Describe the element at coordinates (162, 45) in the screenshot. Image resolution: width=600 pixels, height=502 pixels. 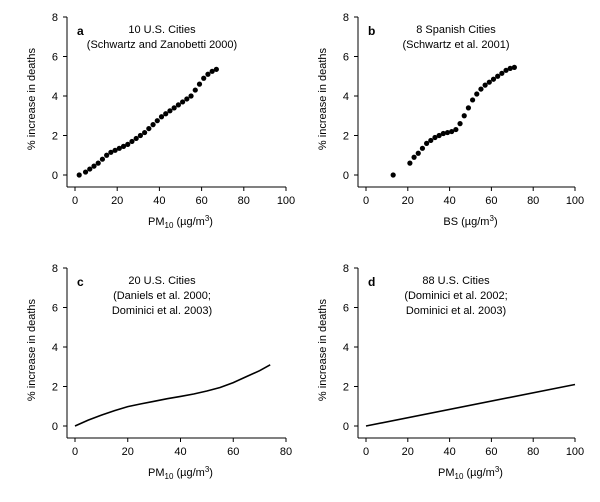
I see `panel-annotation: (Schwartz and Zanobetti 2000)` at that location.